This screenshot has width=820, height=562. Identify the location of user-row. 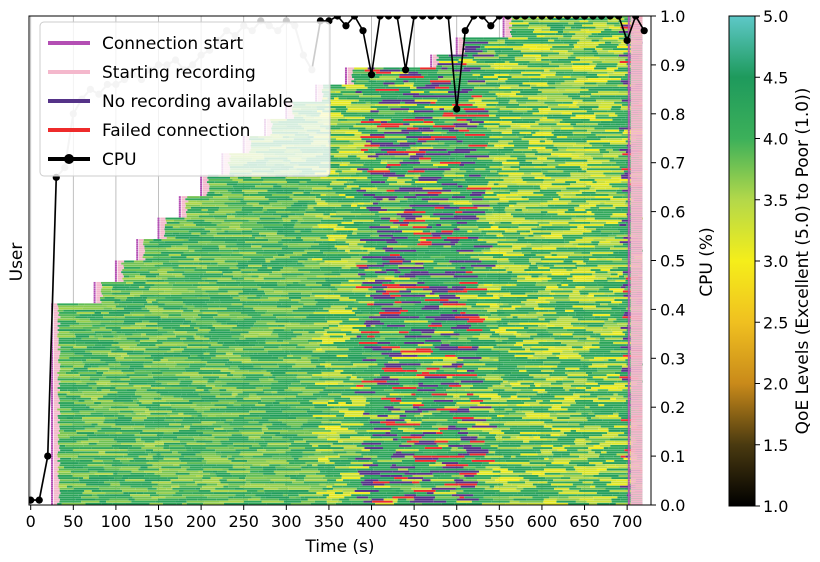
(347, 398).